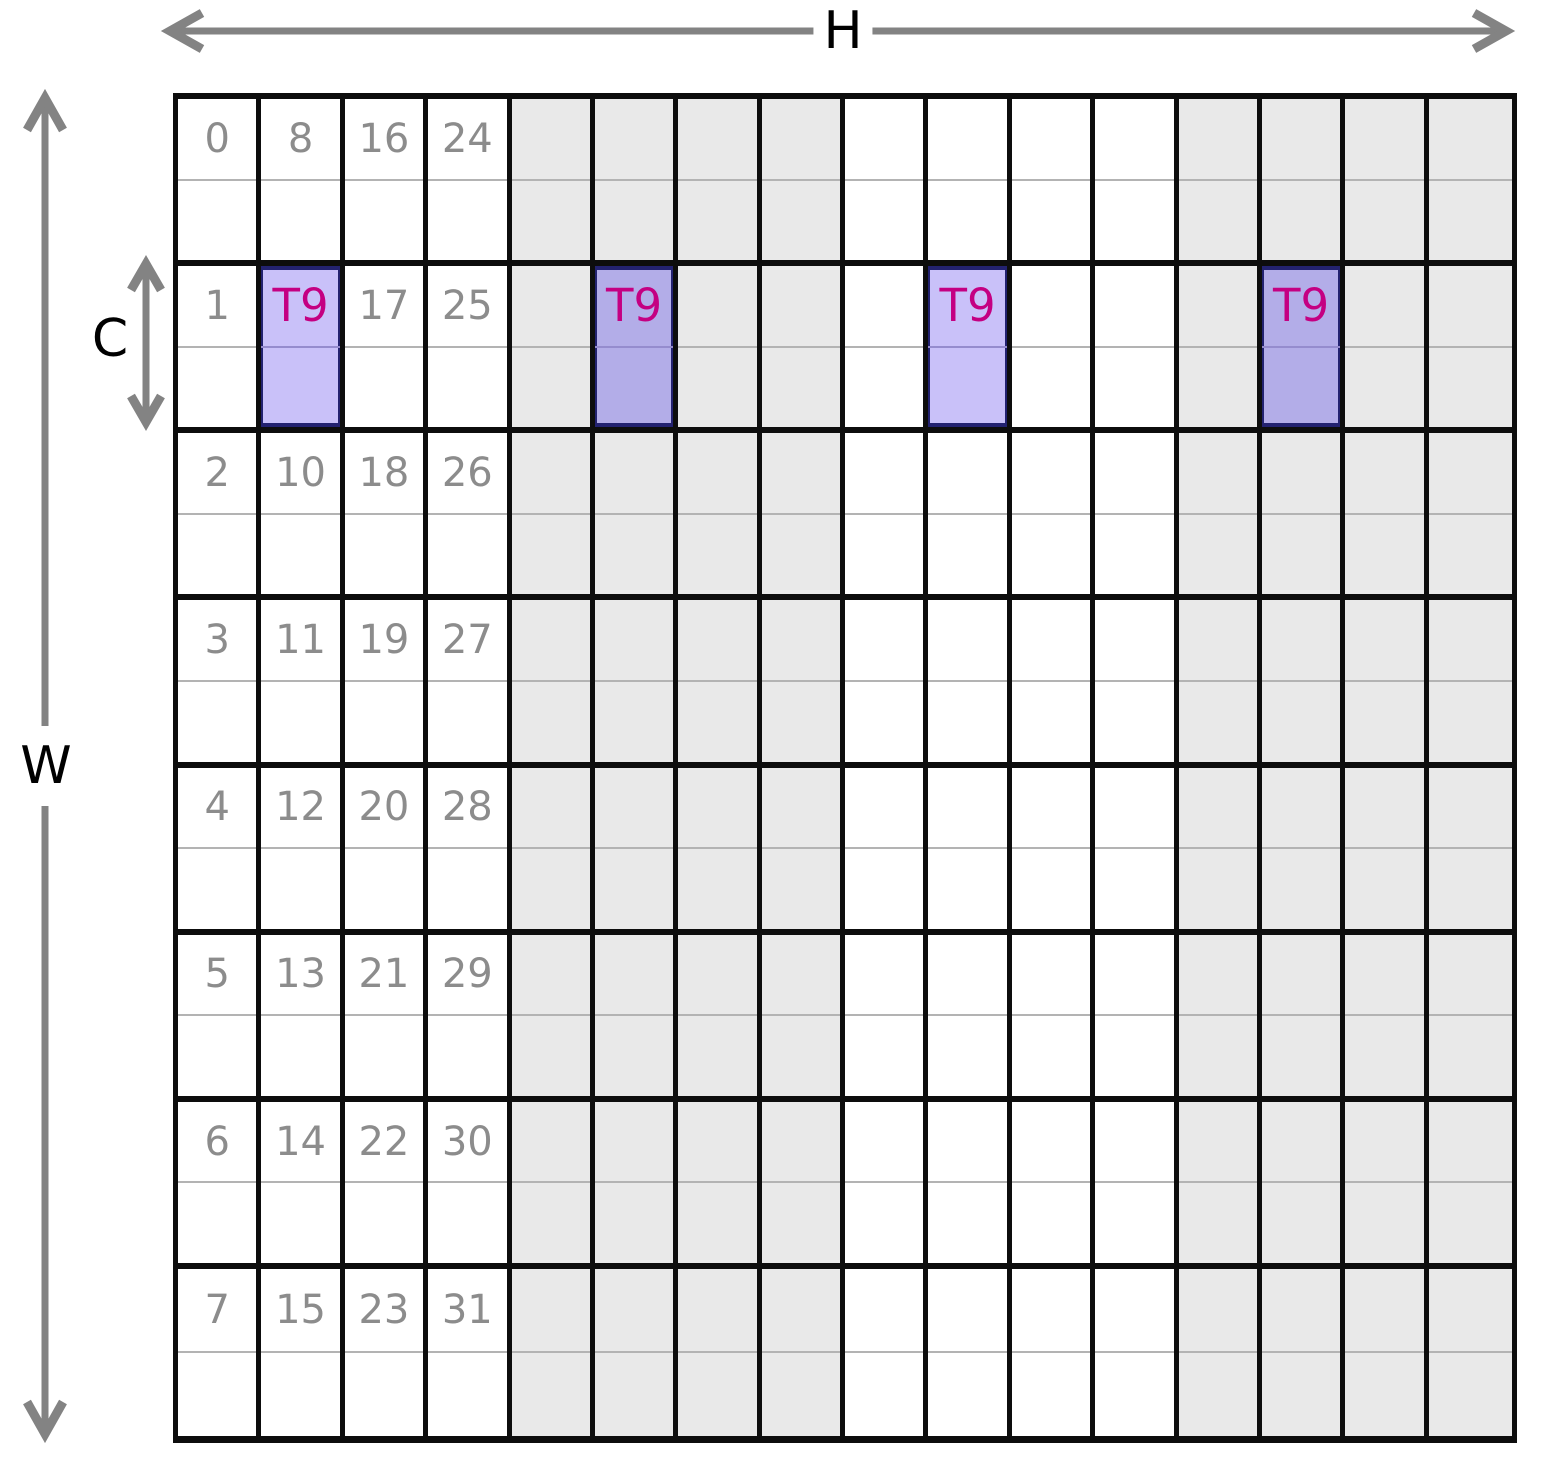 The width and height of the screenshot is (1544, 1462). I want to click on cell-number: 10, so click(301, 473).